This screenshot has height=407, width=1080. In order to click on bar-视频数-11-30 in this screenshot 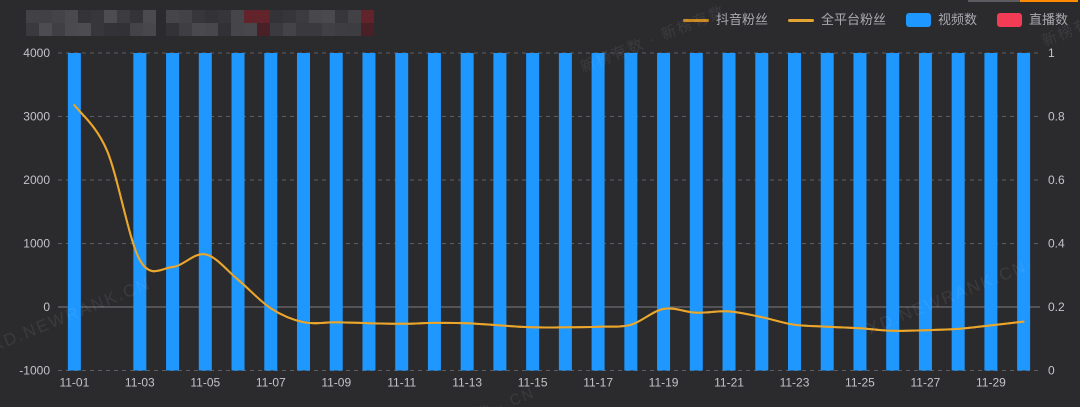, I will do `click(1024, 212)`.